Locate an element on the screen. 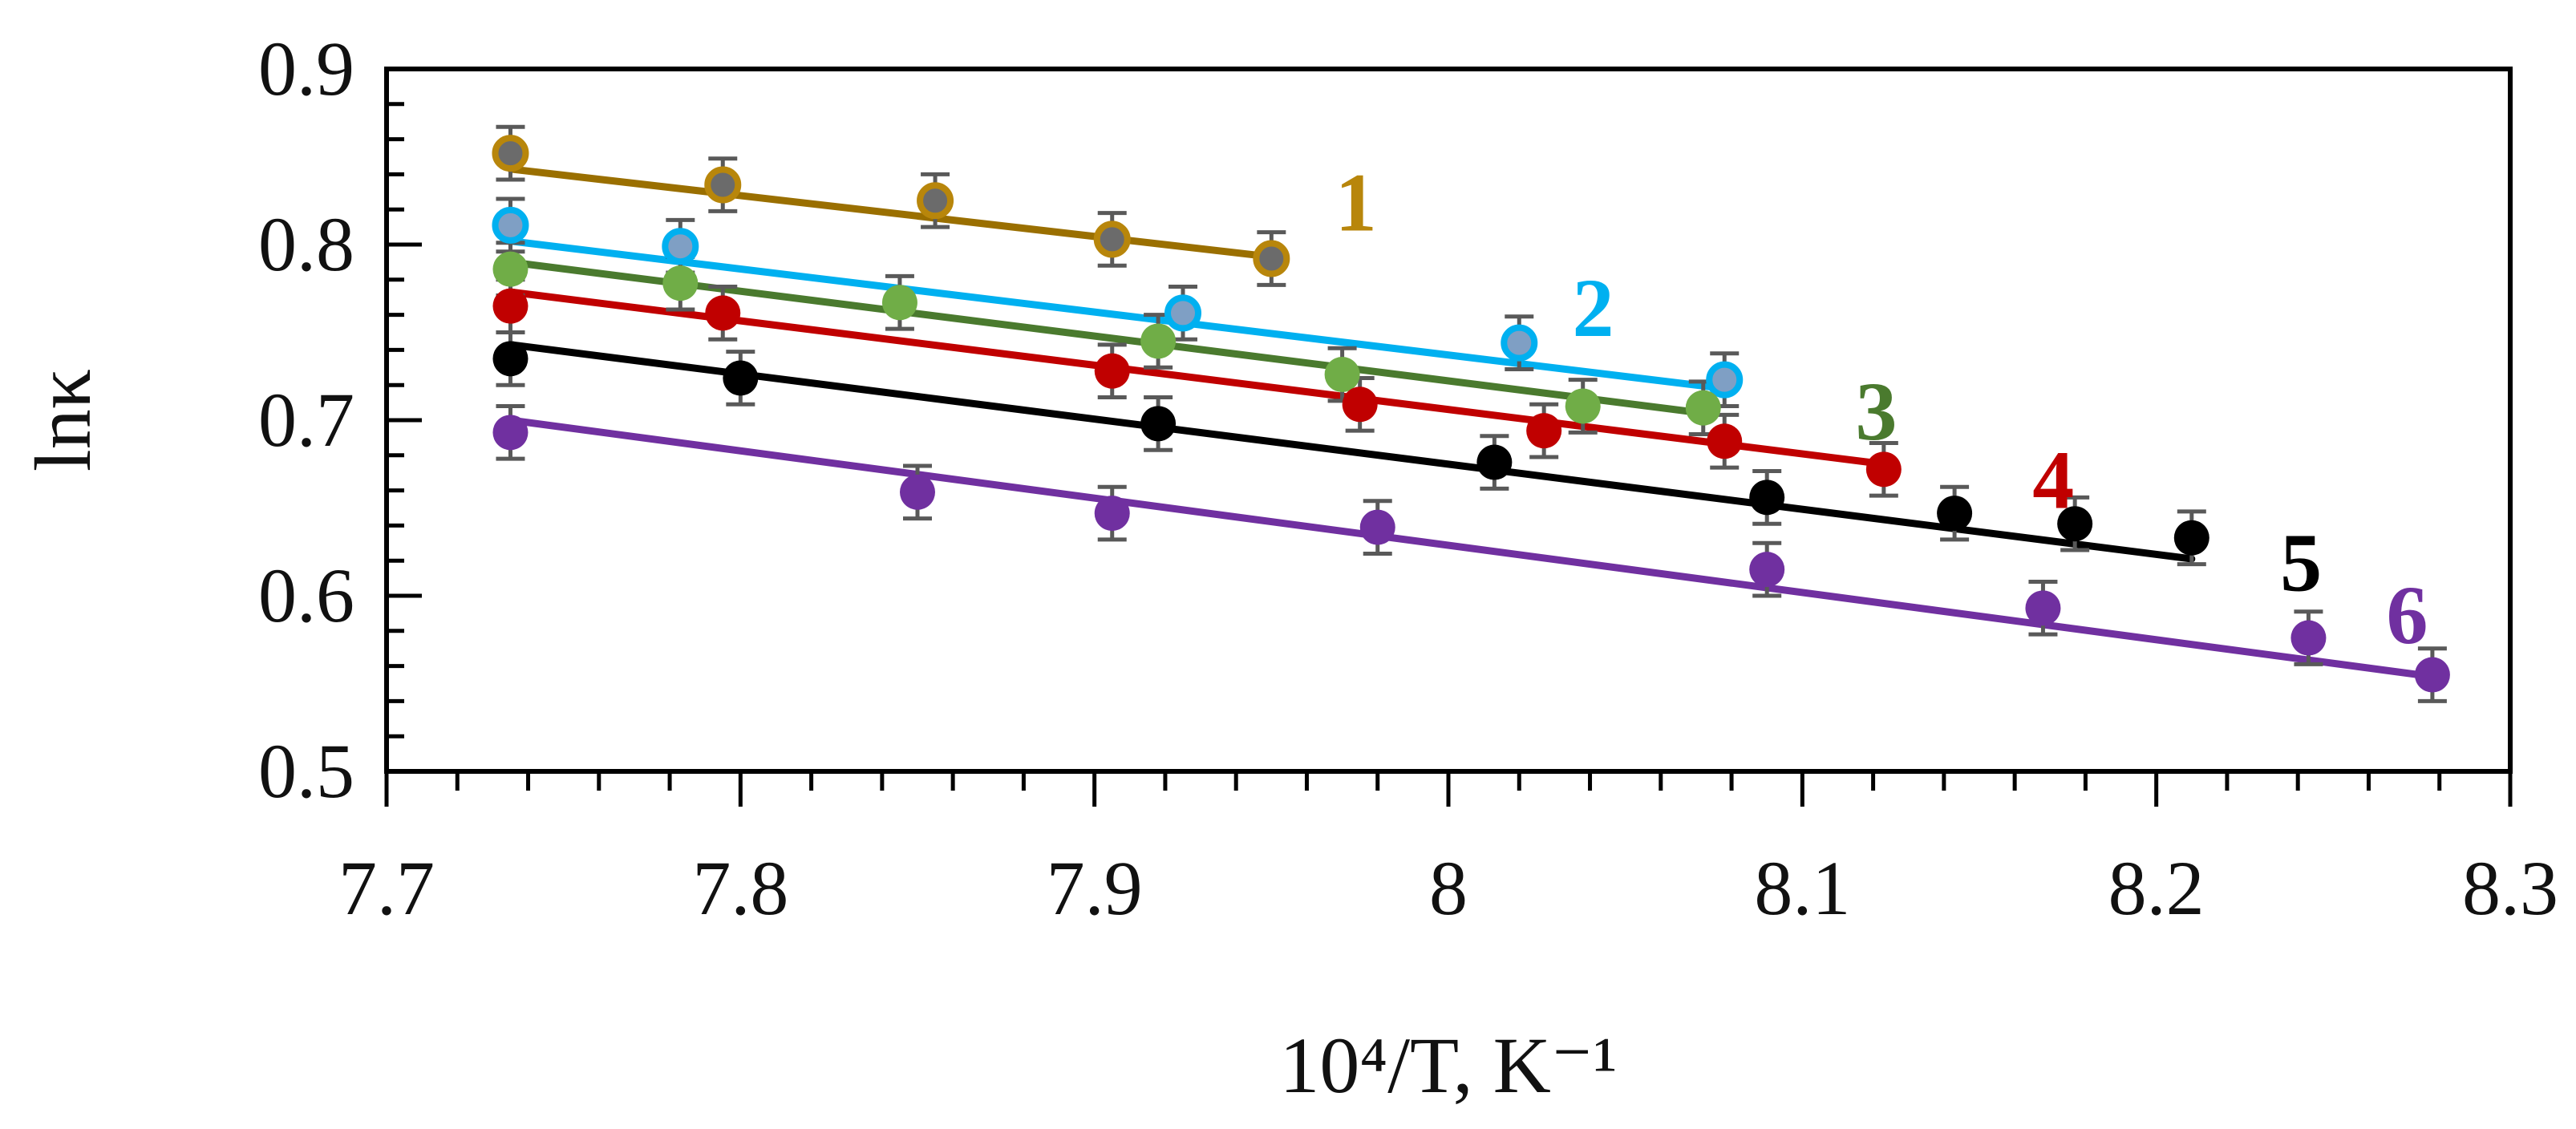  x-tick-label: 7.7 is located at coordinates (386, 888).